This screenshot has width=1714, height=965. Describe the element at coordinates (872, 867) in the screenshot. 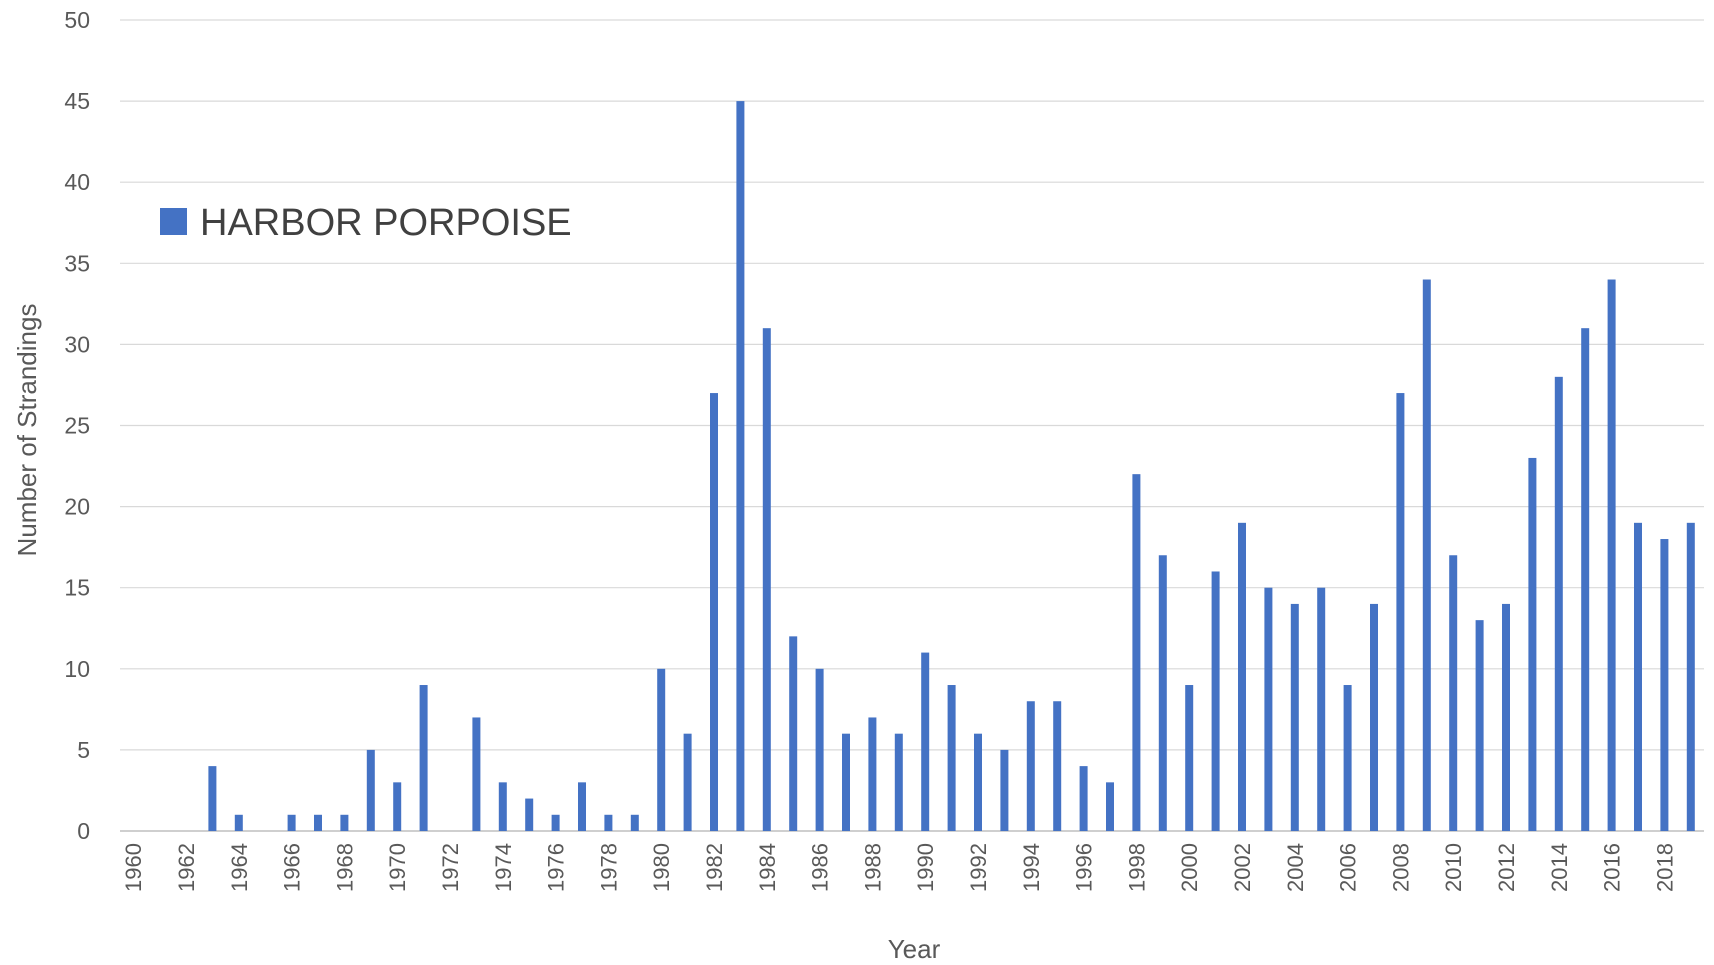

I see `x-tick-label-1988: 1988` at that location.